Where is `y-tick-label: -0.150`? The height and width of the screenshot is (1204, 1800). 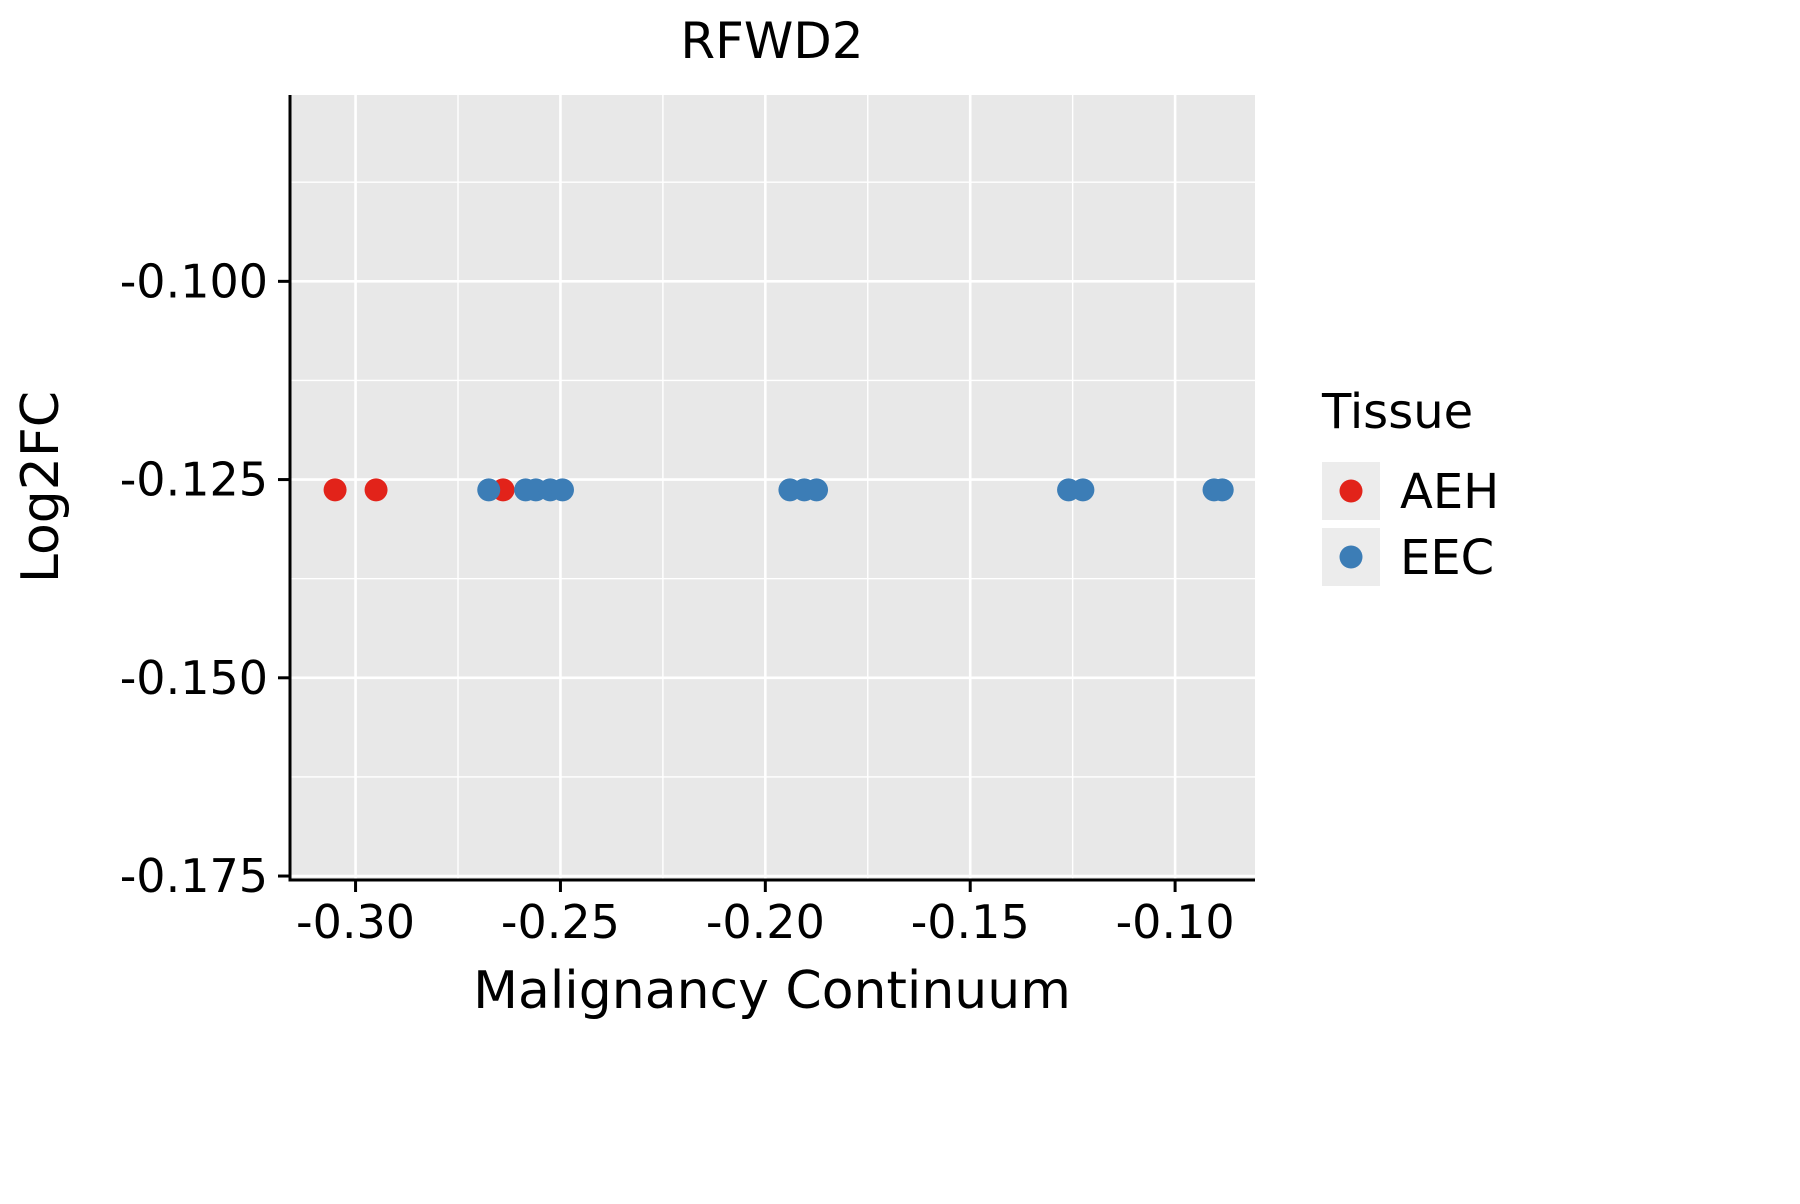 y-tick-label: -0.150 is located at coordinates (194, 678).